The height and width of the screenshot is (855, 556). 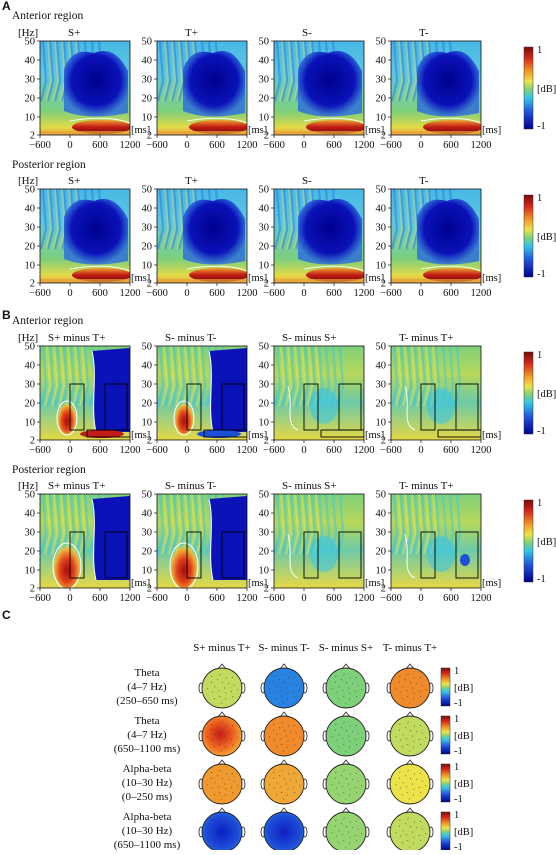 I want to click on band-name: Theta, so click(x=146, y=721).